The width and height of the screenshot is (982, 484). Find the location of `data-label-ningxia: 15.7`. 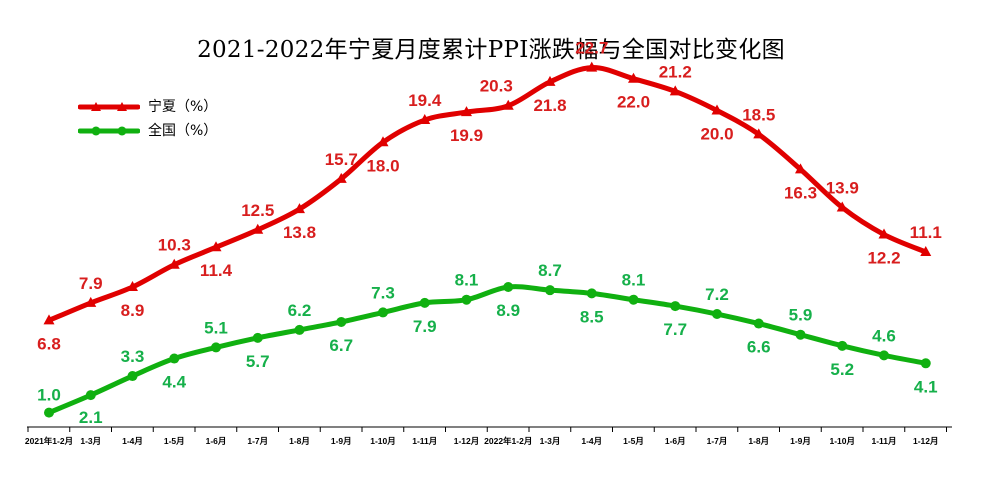

data-label-ningxia: 15.7 is located at coordinates (341, 159).